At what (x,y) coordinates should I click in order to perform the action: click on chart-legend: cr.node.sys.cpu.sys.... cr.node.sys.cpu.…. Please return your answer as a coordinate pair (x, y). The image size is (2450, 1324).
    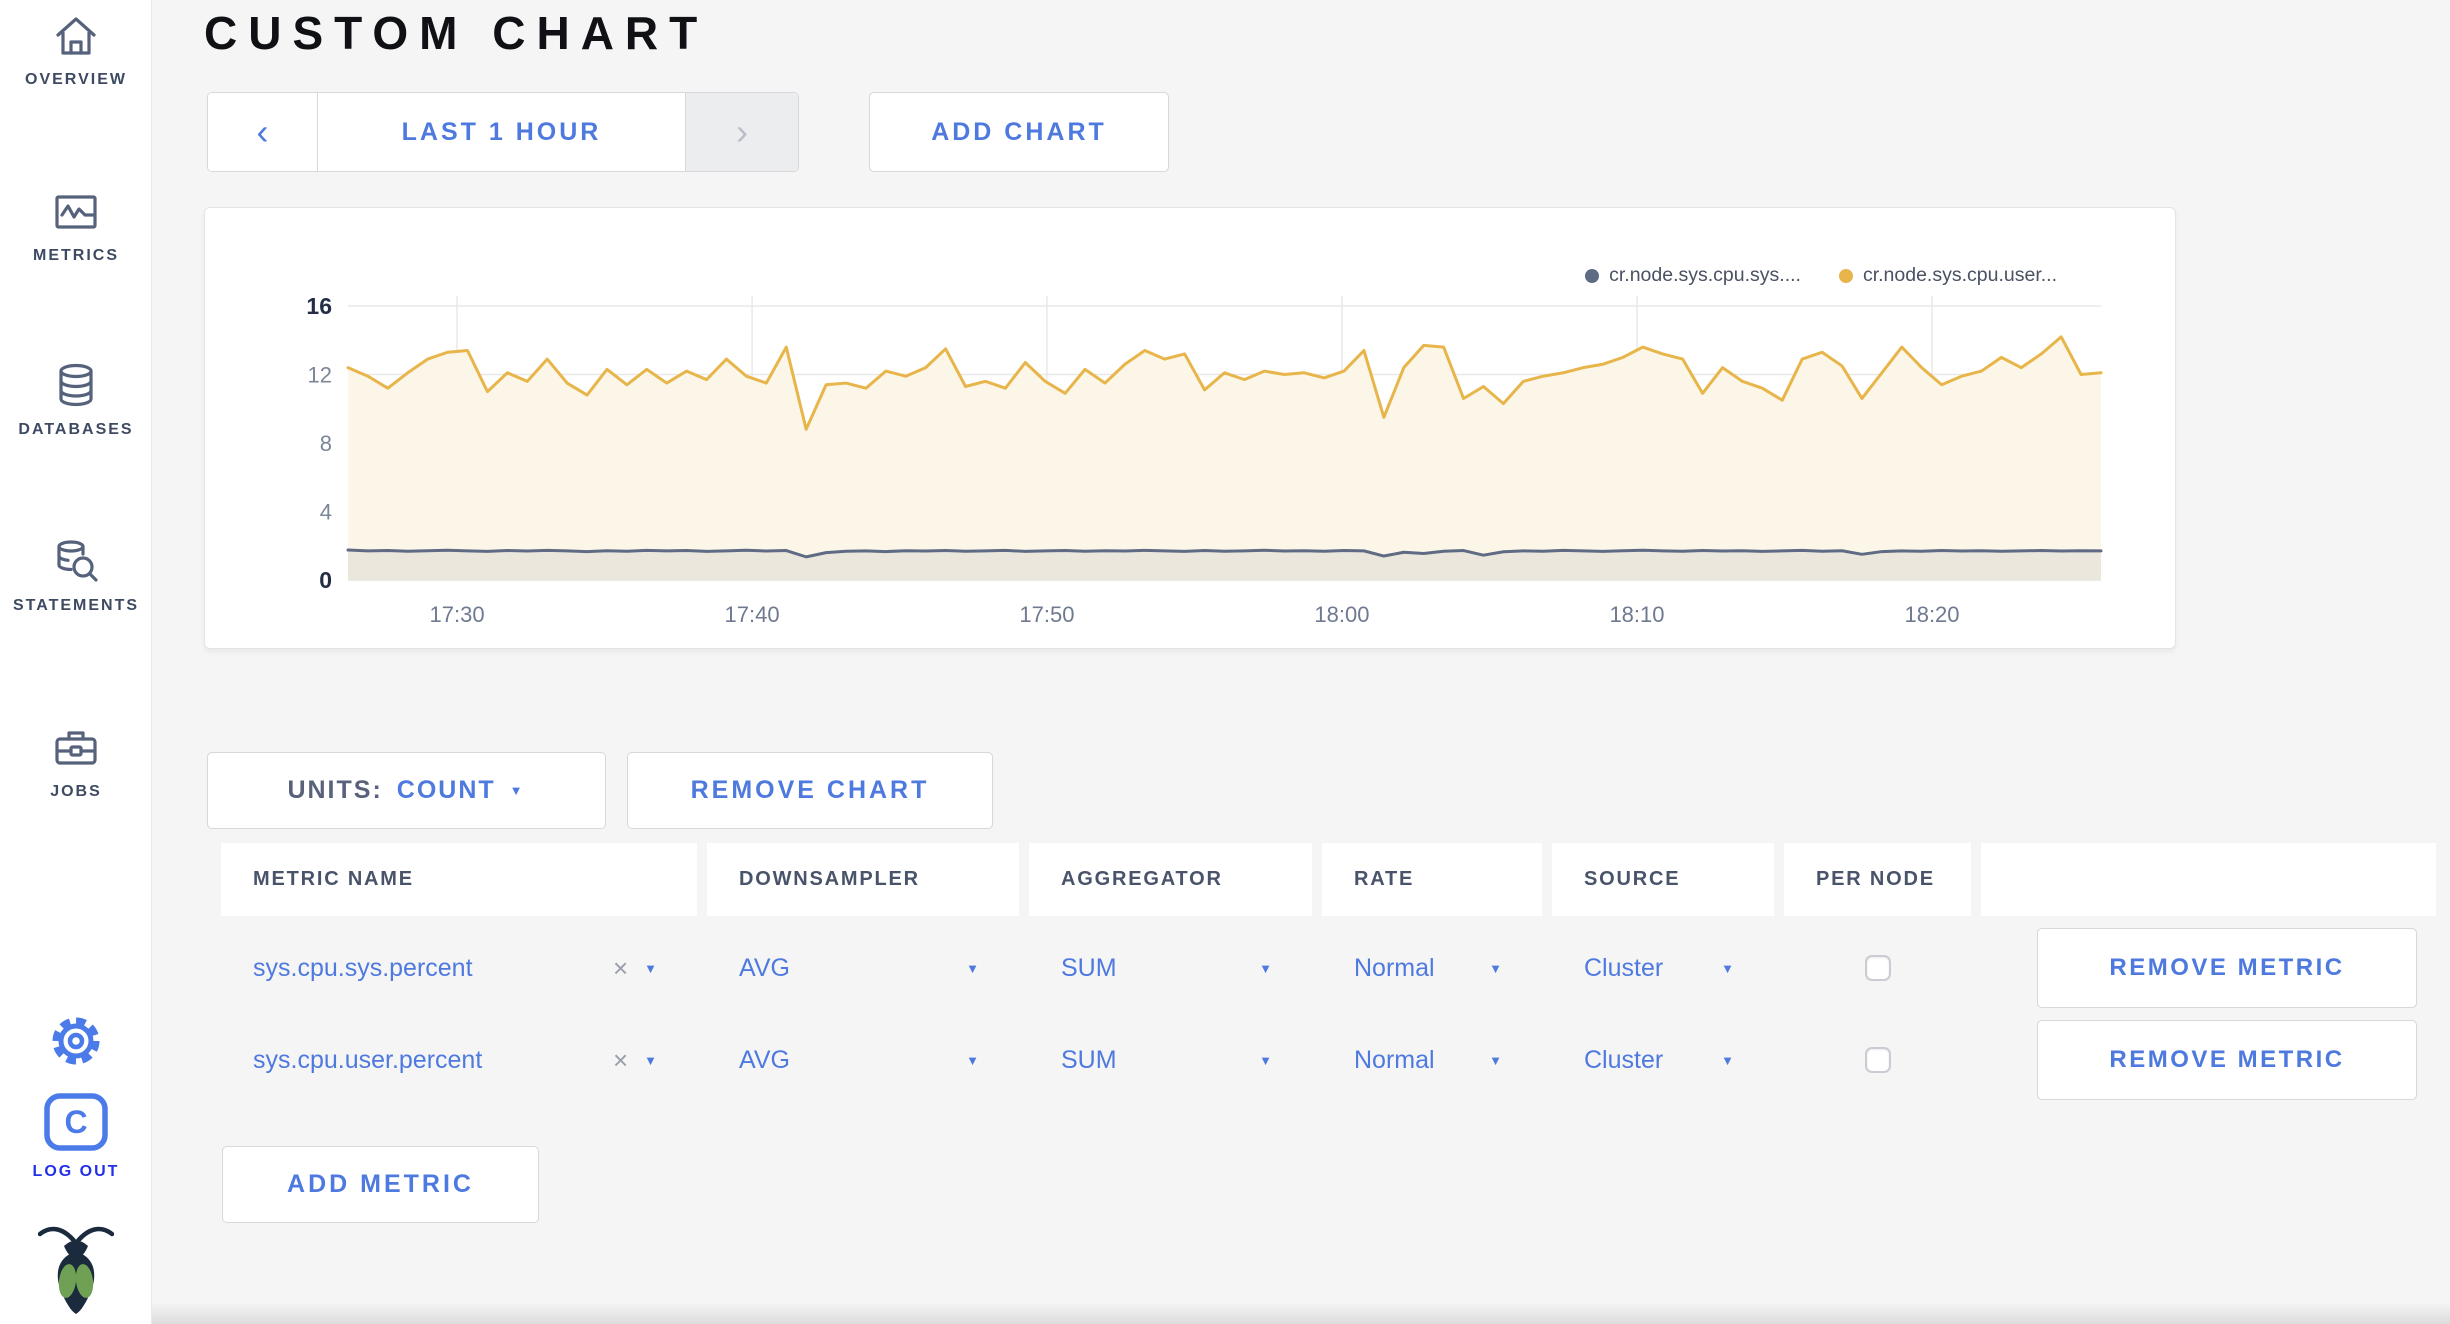
    Looking at the image, I should click on (1821, 275).